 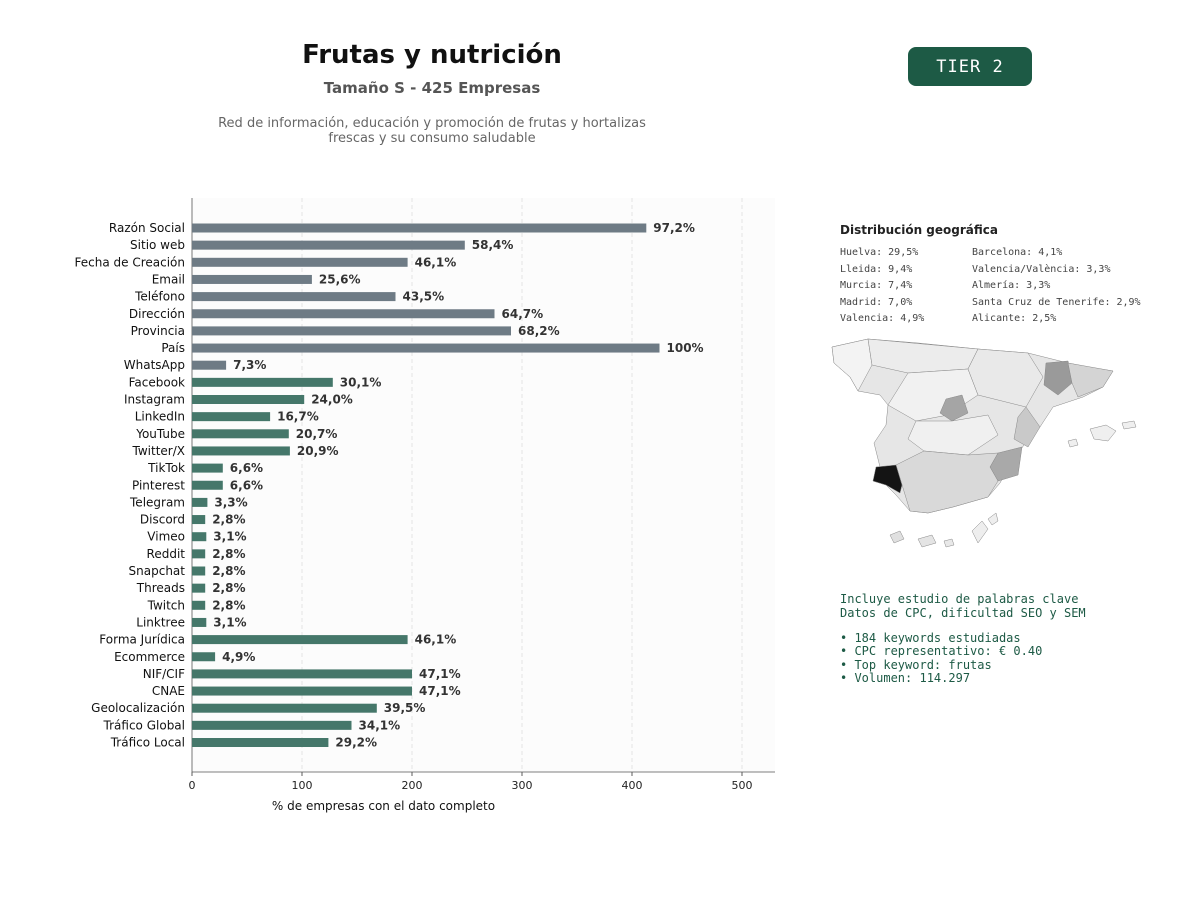 I want to click on data-label: 58,4%, so click(x=493, y=245).